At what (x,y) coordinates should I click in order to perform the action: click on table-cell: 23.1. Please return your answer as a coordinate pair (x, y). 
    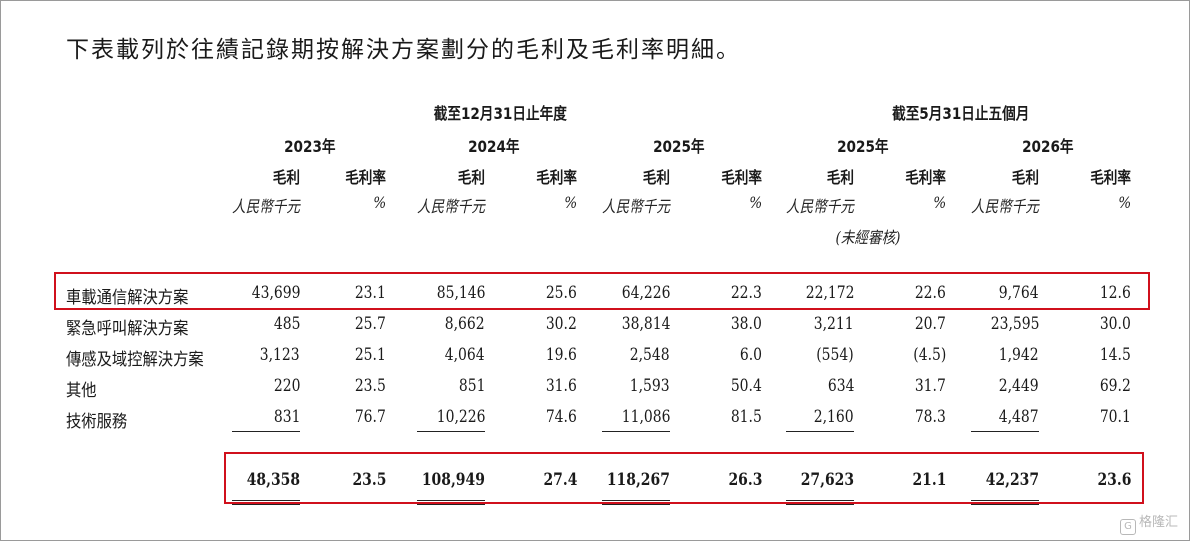
    Looking at the image, I should click on (370, 293).